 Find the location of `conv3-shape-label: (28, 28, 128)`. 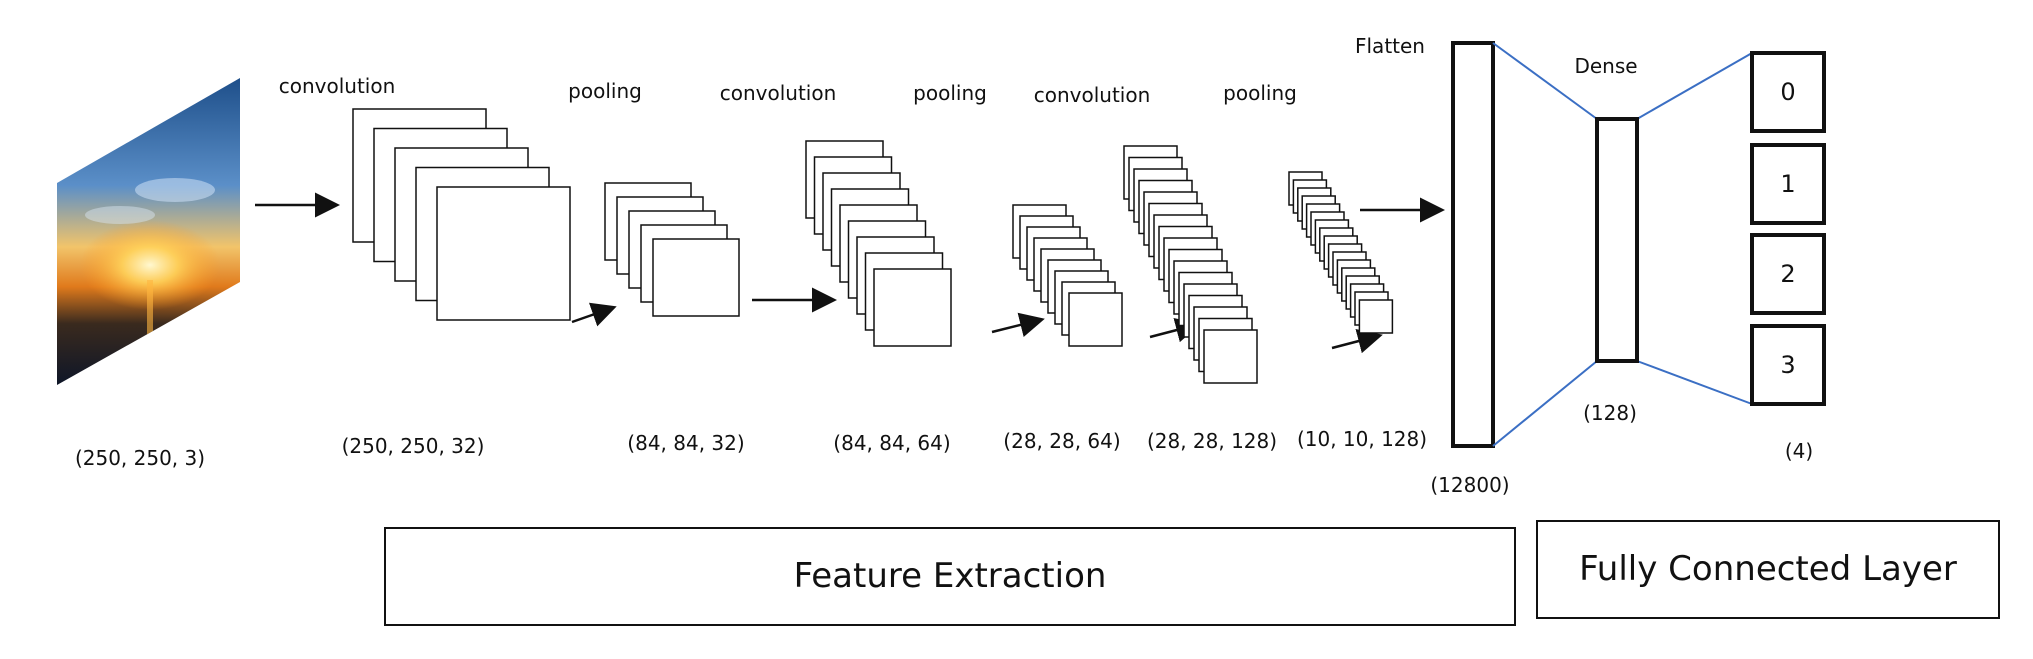

conv3-shape-label: (28, 28, 128) is located at coordinates (1212, 441).